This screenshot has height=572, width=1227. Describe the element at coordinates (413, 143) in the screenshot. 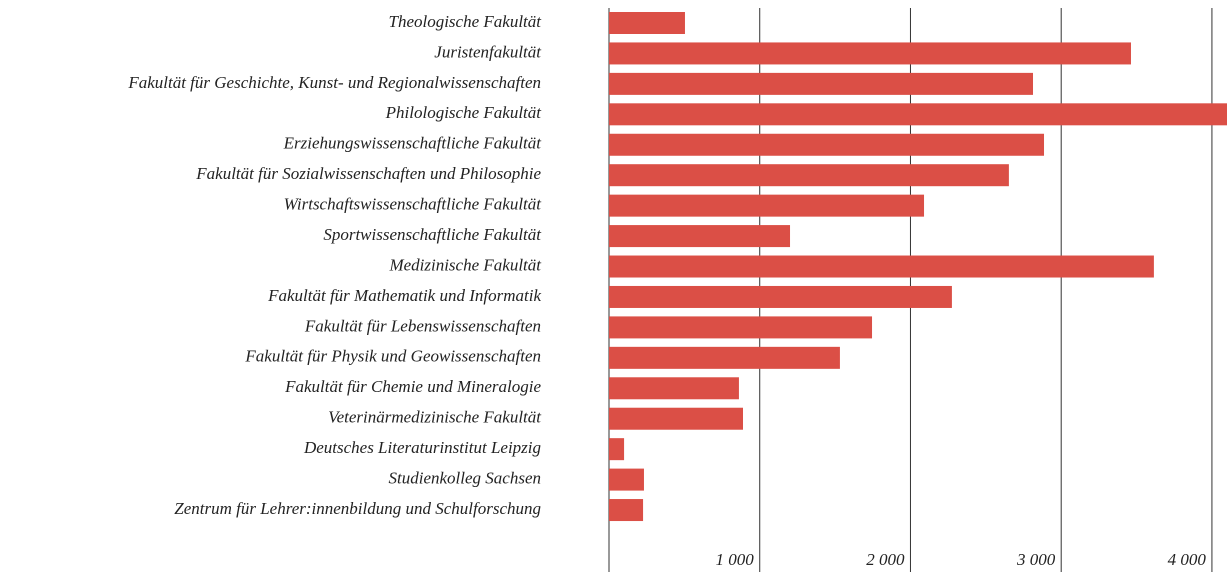

I see `y-tick-label: Erziehungswissenschaftliche Fakultät` at that location.